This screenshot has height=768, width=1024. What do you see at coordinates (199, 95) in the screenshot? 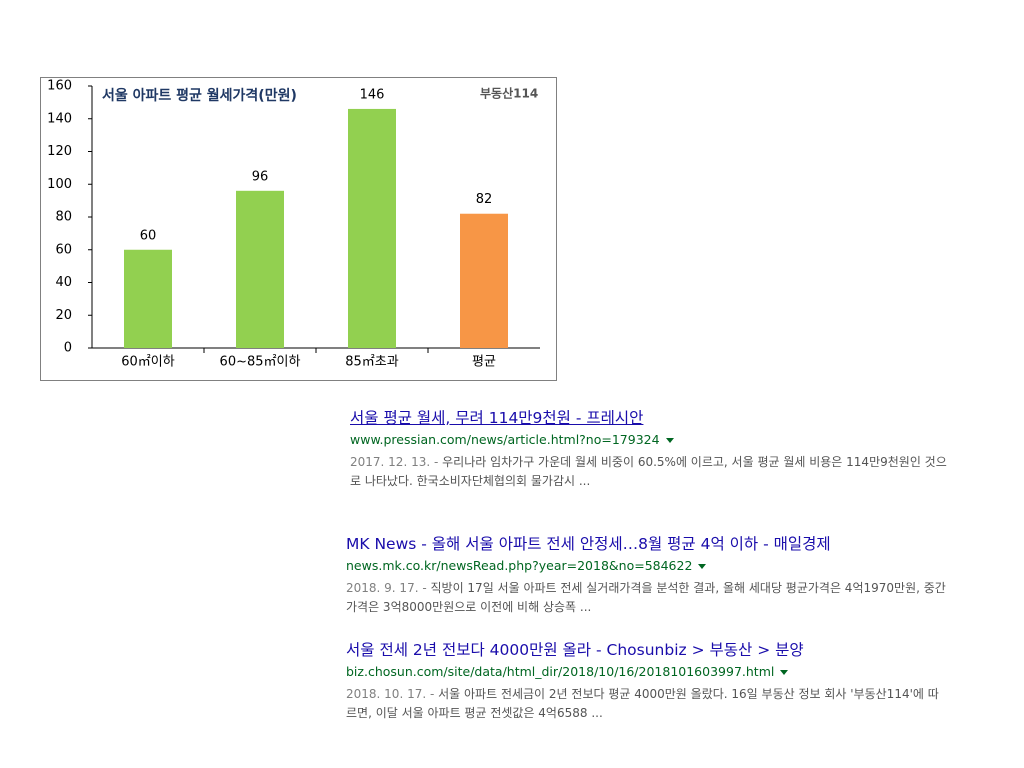
I see `chart-title: 서울 아파트 평균 월세가격(만원)` at bounding box center [199, 95].